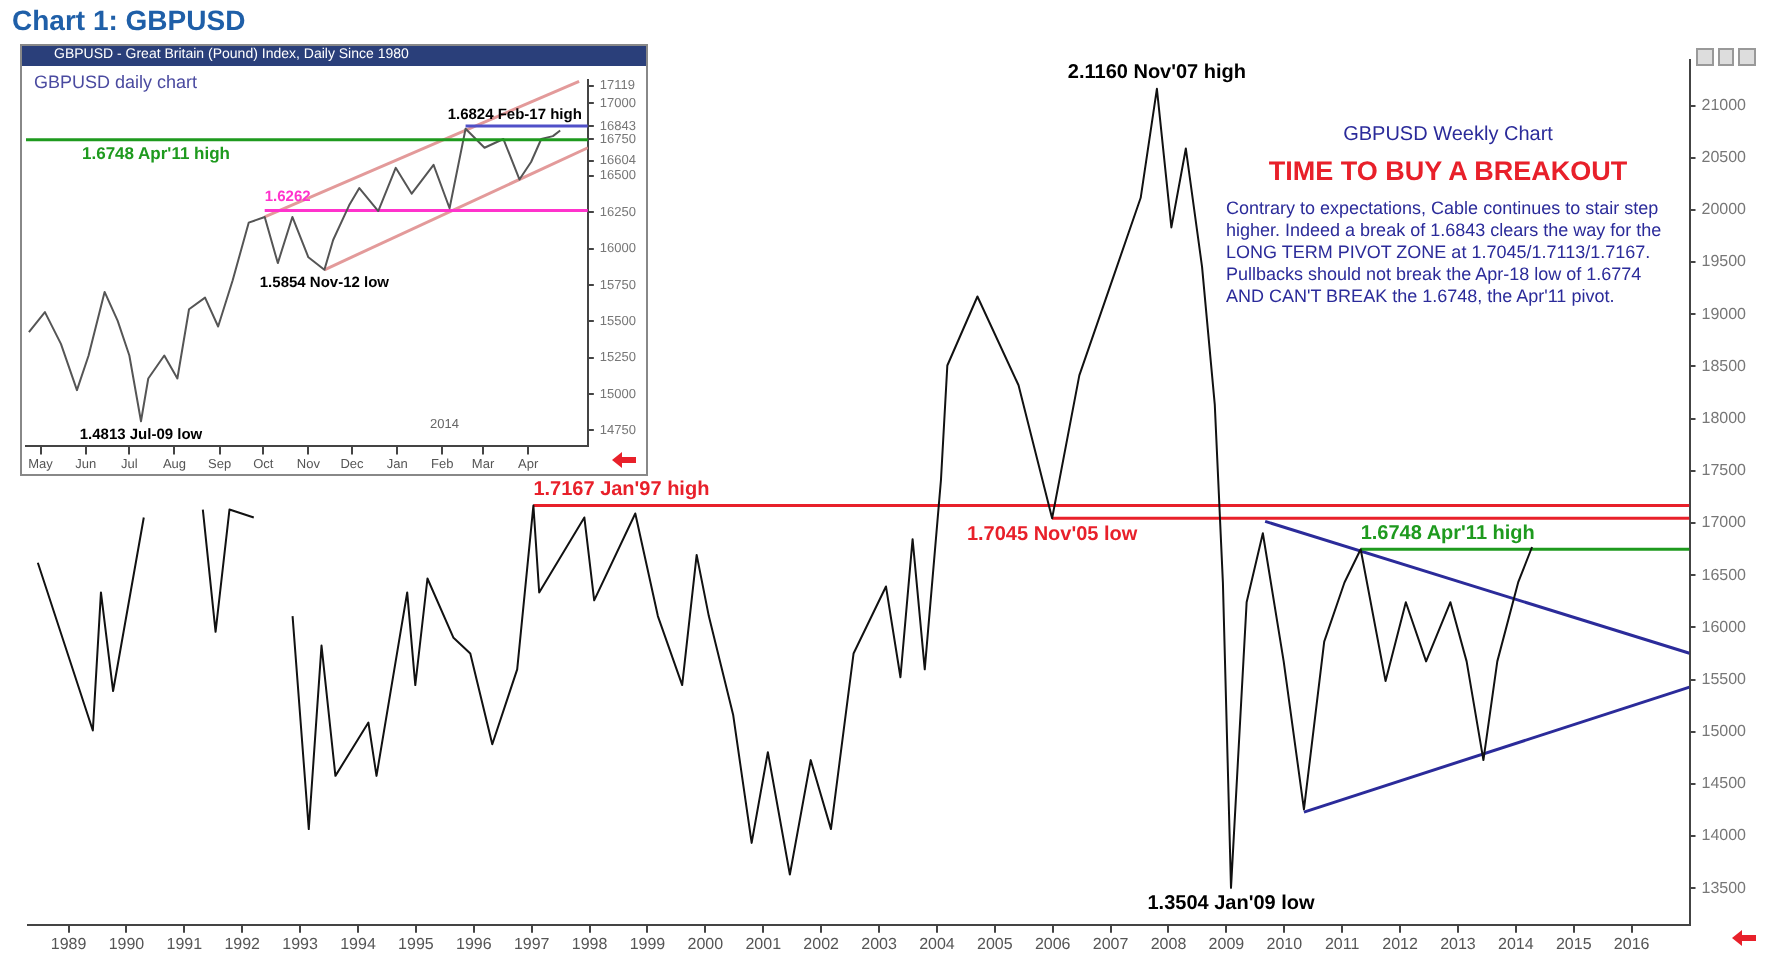 Image resolution: width=1770 pixels, height=966 pixels. I want to click on annotation: 1.7167 Jan'97 high, so click(621, 490).